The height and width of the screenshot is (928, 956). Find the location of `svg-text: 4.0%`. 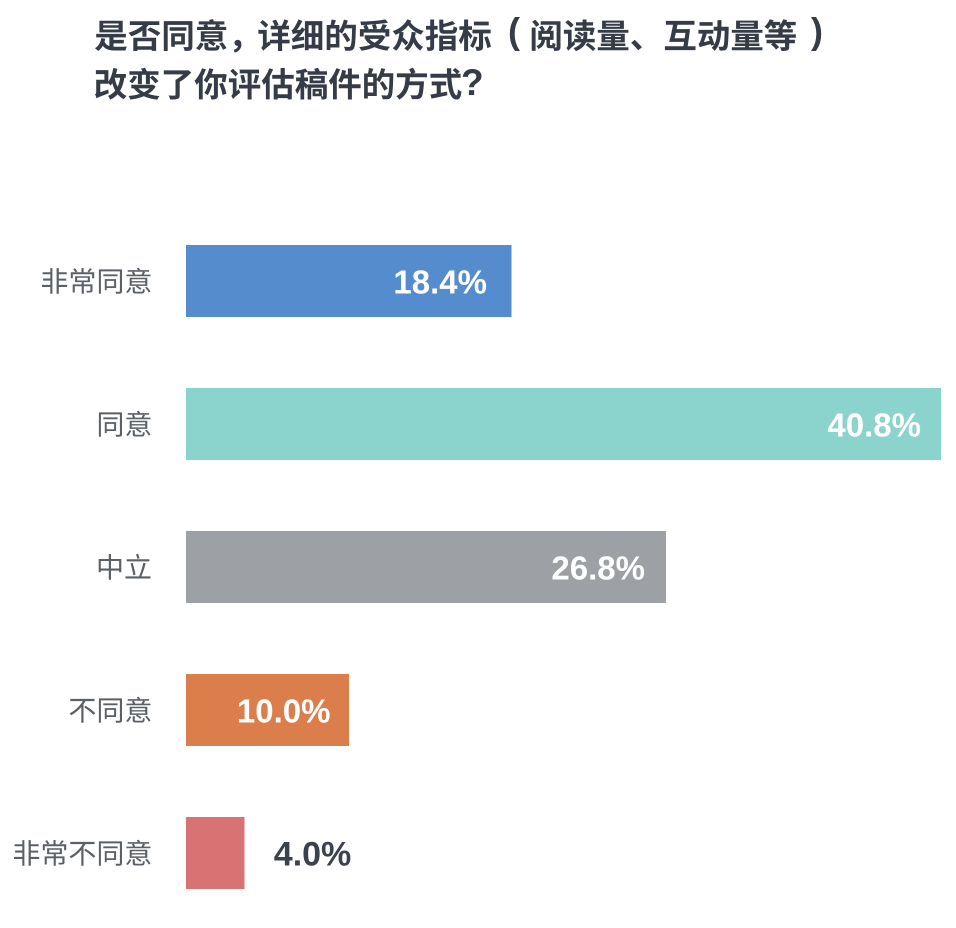

svg-text: 4.0% is located at coordinates (313, 855).